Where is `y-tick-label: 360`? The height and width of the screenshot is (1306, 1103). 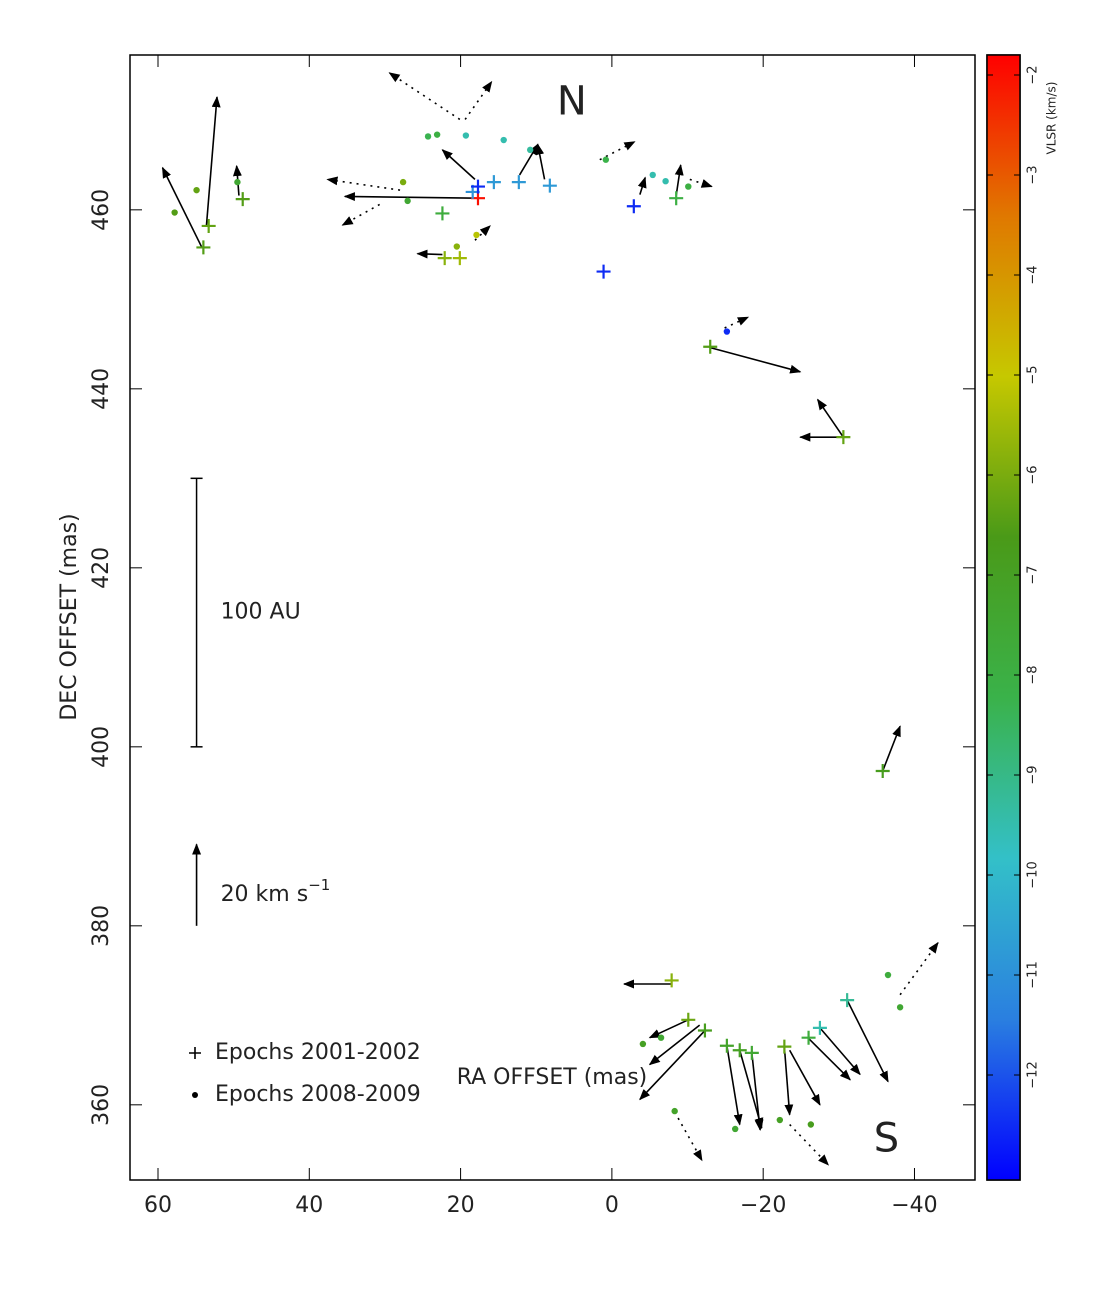 y-tick-label: 360 is located at coordinates (101, 1105).